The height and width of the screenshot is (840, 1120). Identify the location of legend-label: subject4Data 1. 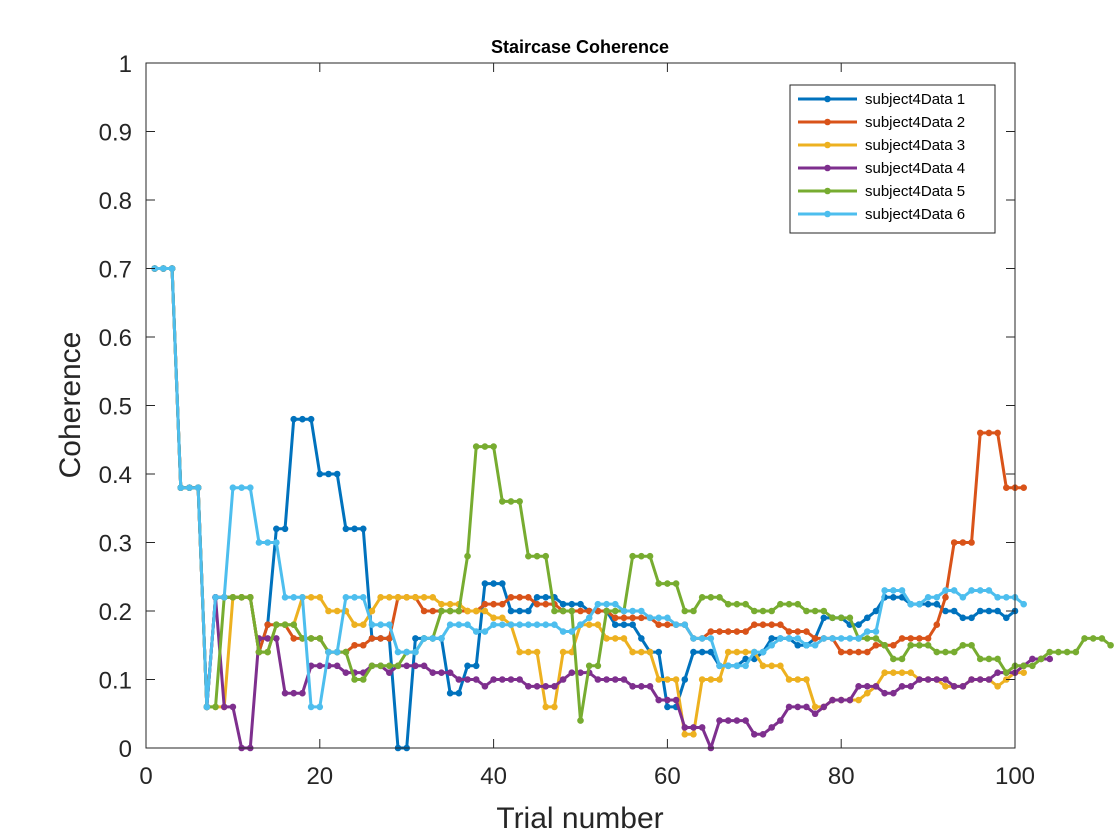
(915, 99).